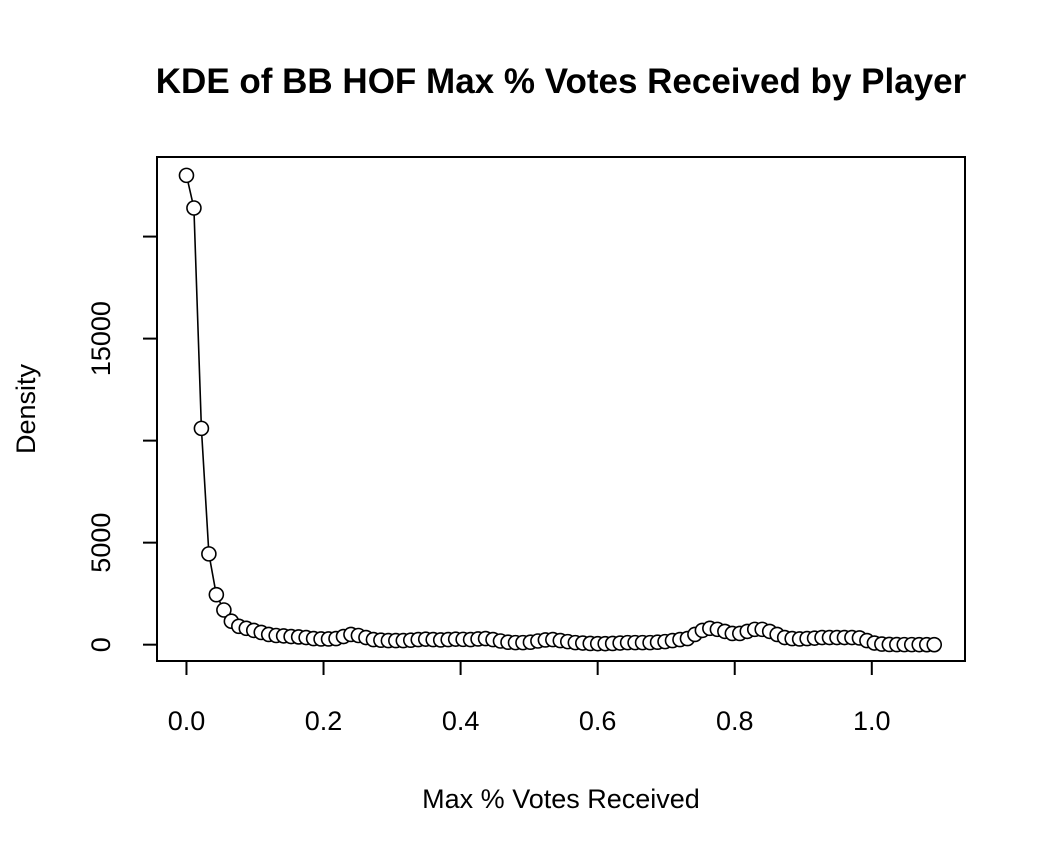  Describe the element at coordinates (735, 721) in the screenshot. I see `x-tick-label: 0.8` at that location.